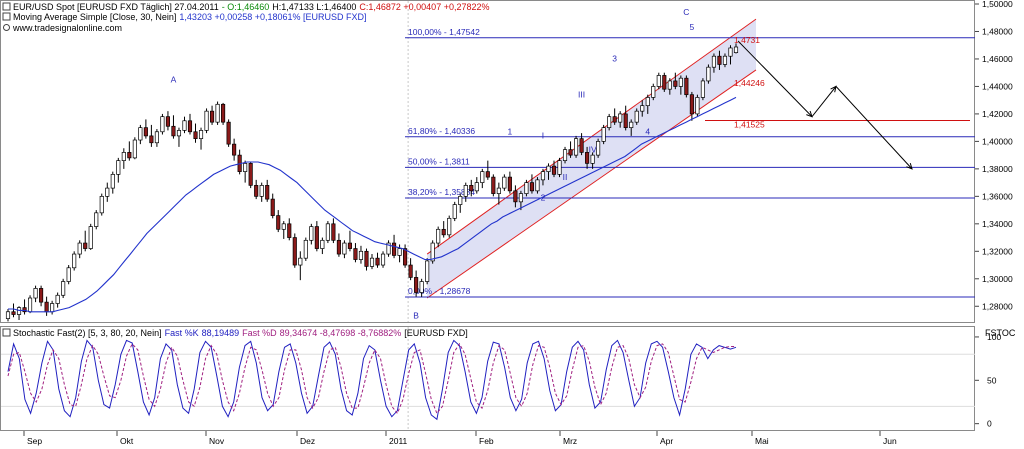  Describe the element at coordinates (543, 197) in the screenshot. I see `wave-label: 2` at that location.